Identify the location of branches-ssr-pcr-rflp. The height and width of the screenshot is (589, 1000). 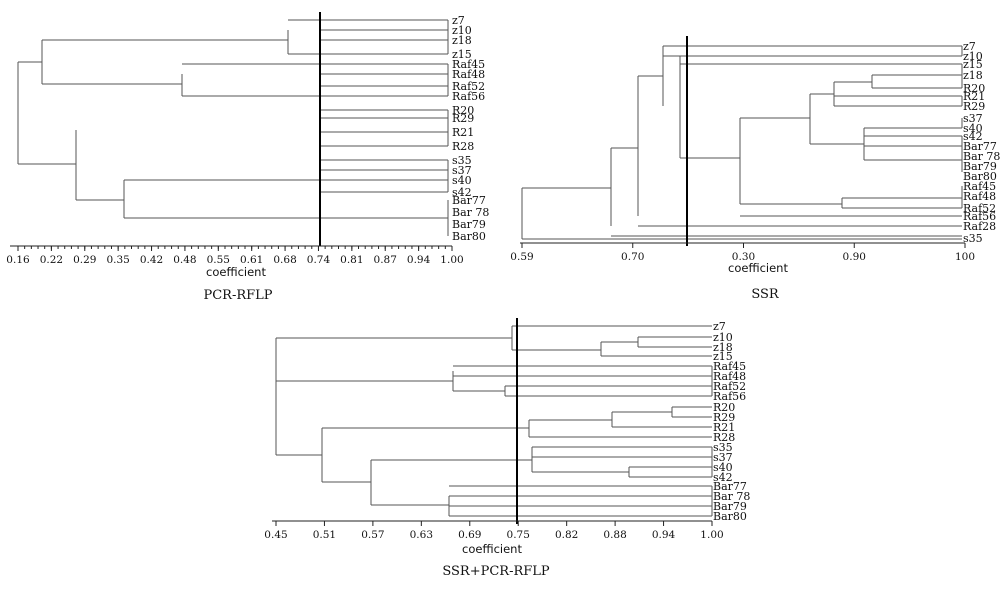
(494, 421).